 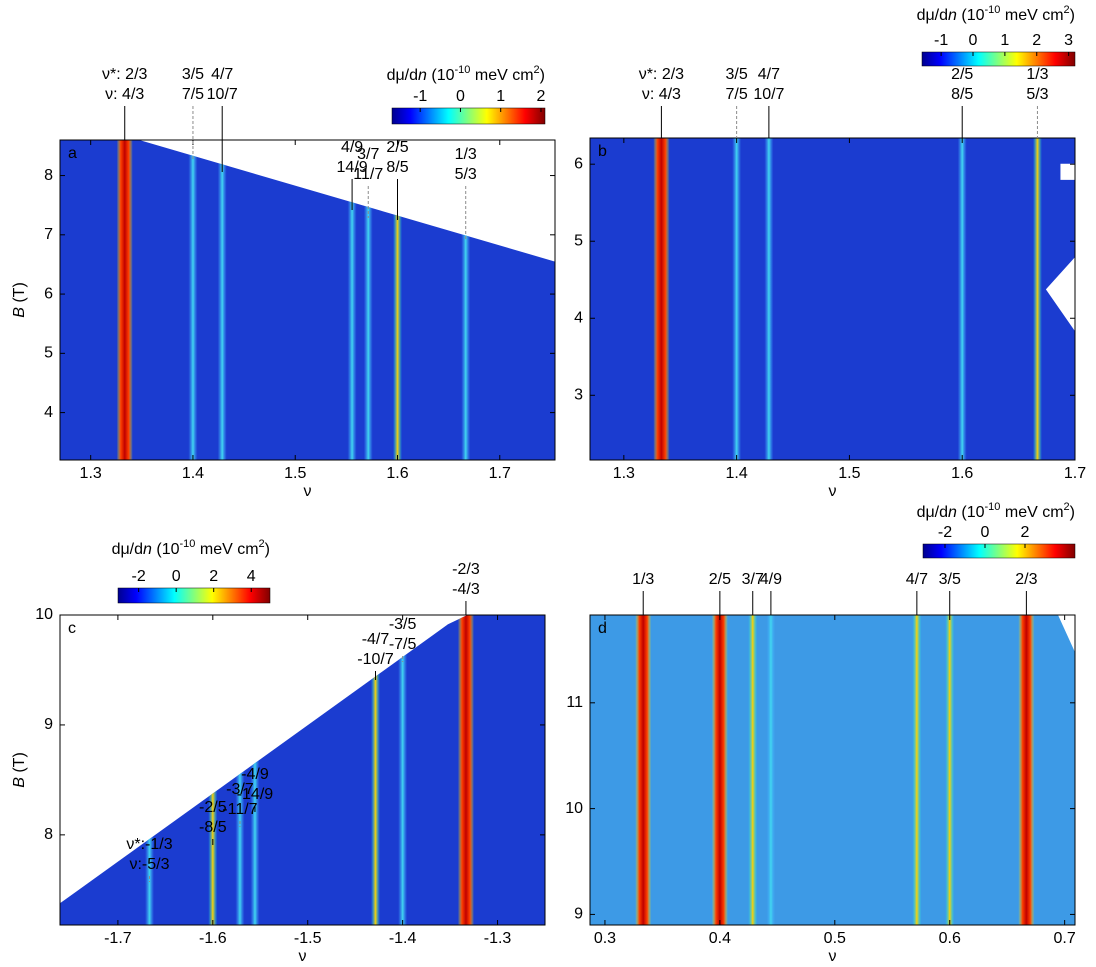 What do you see at coordinates (19, 300) in the screenshot?
I see `y-axis-label: B (T)` at bounding box center [19, 300].